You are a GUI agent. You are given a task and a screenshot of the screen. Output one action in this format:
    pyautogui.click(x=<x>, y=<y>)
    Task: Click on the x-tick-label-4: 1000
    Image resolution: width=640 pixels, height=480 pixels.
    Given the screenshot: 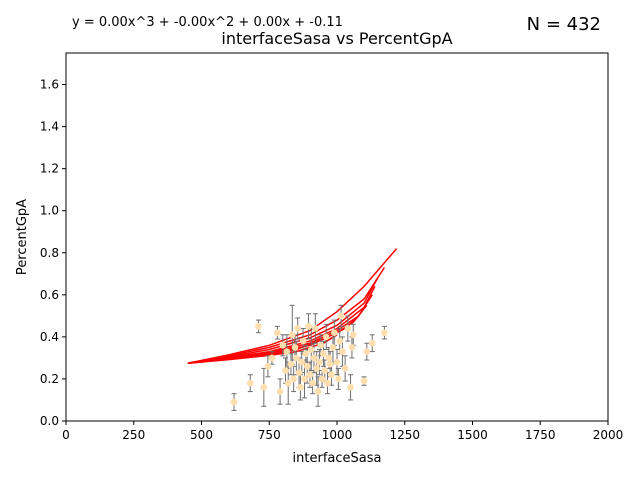 What is the action you would take?
    pyautogui.click(x=337, y=435)
    